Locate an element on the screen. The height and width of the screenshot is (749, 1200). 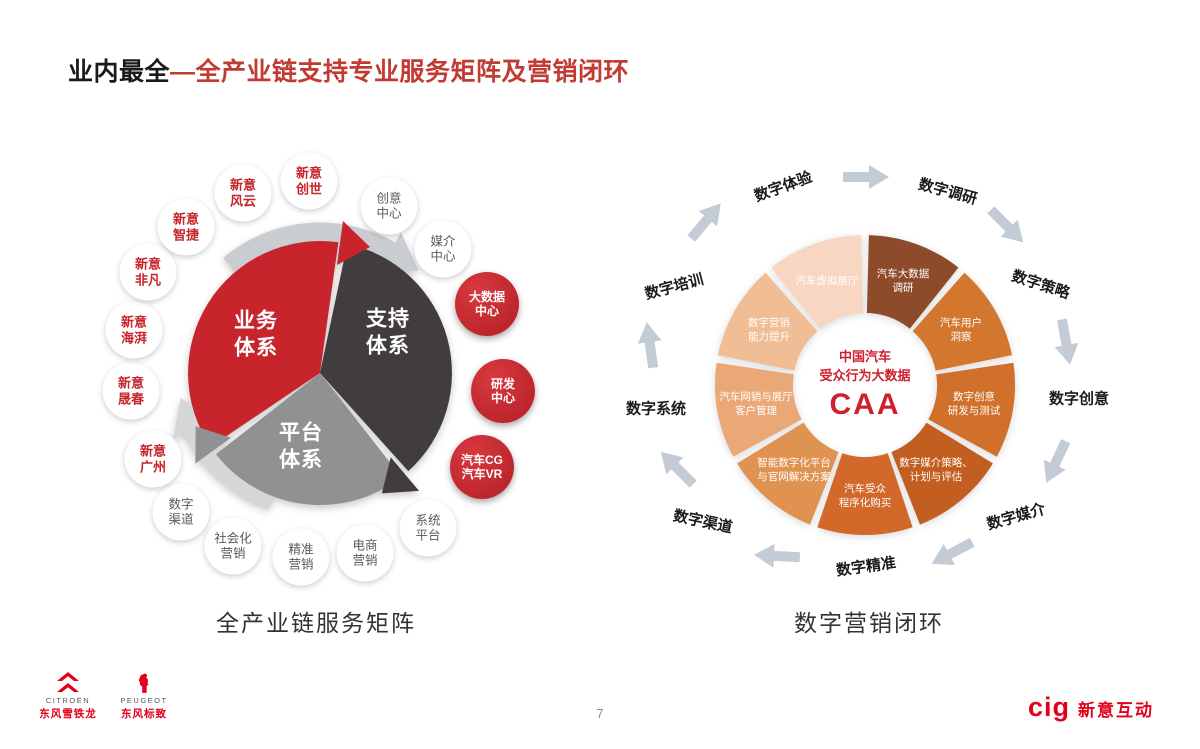
matrix-bubble-brand: 新意 晟春 is located at coordinates (131, 391).